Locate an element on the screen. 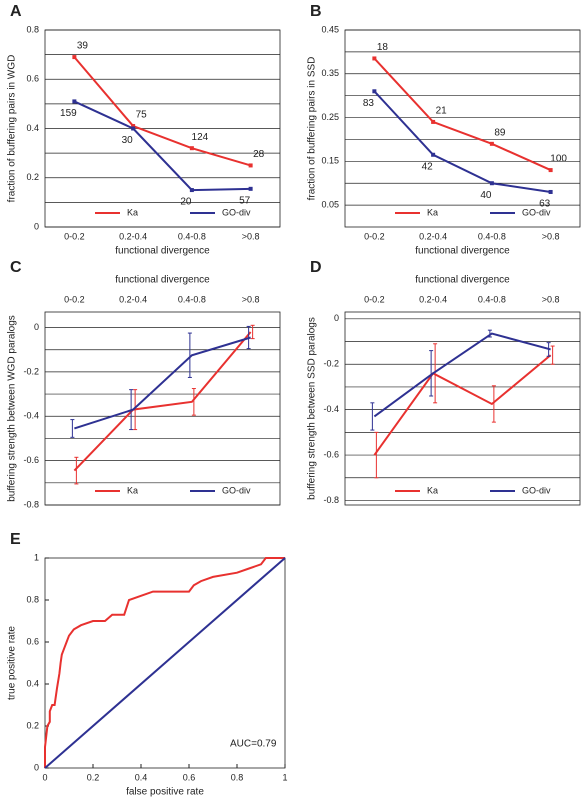 This screenshot has height=800, width=584. y-axis-title: fraction of buffering pairs in SSD is located at coordinates (312, 129).